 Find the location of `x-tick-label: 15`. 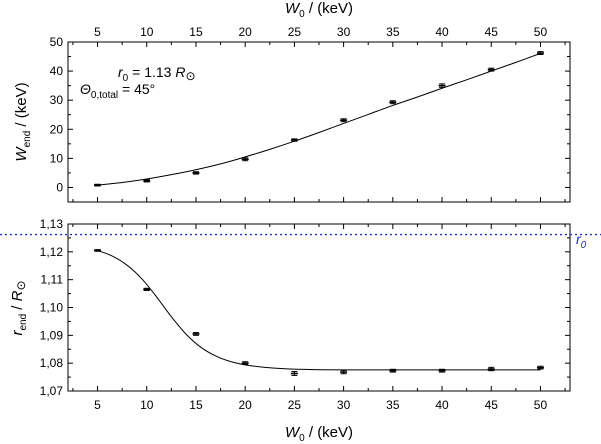

x-tick-label: 15 is located at coordinates (196, 405).